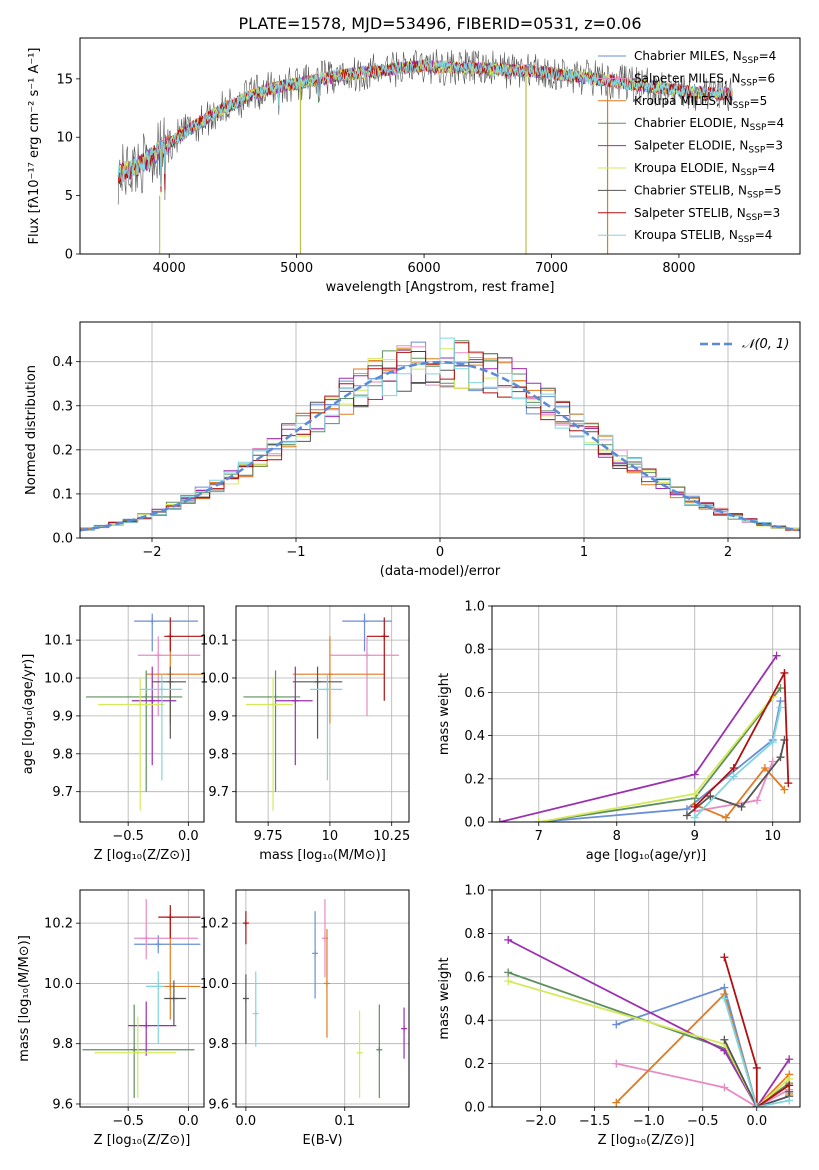 The width and height of the screenshot is (819, 1170). I want to click on mass-vs-EBV-axes, so click(320, 1000).